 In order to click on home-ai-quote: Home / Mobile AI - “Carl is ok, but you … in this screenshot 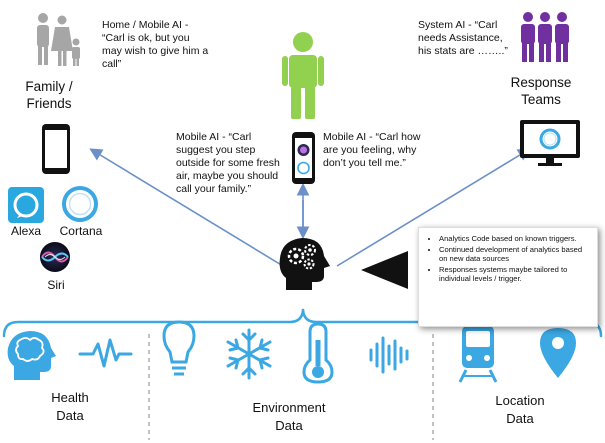, I will do `click(155, 44)`.